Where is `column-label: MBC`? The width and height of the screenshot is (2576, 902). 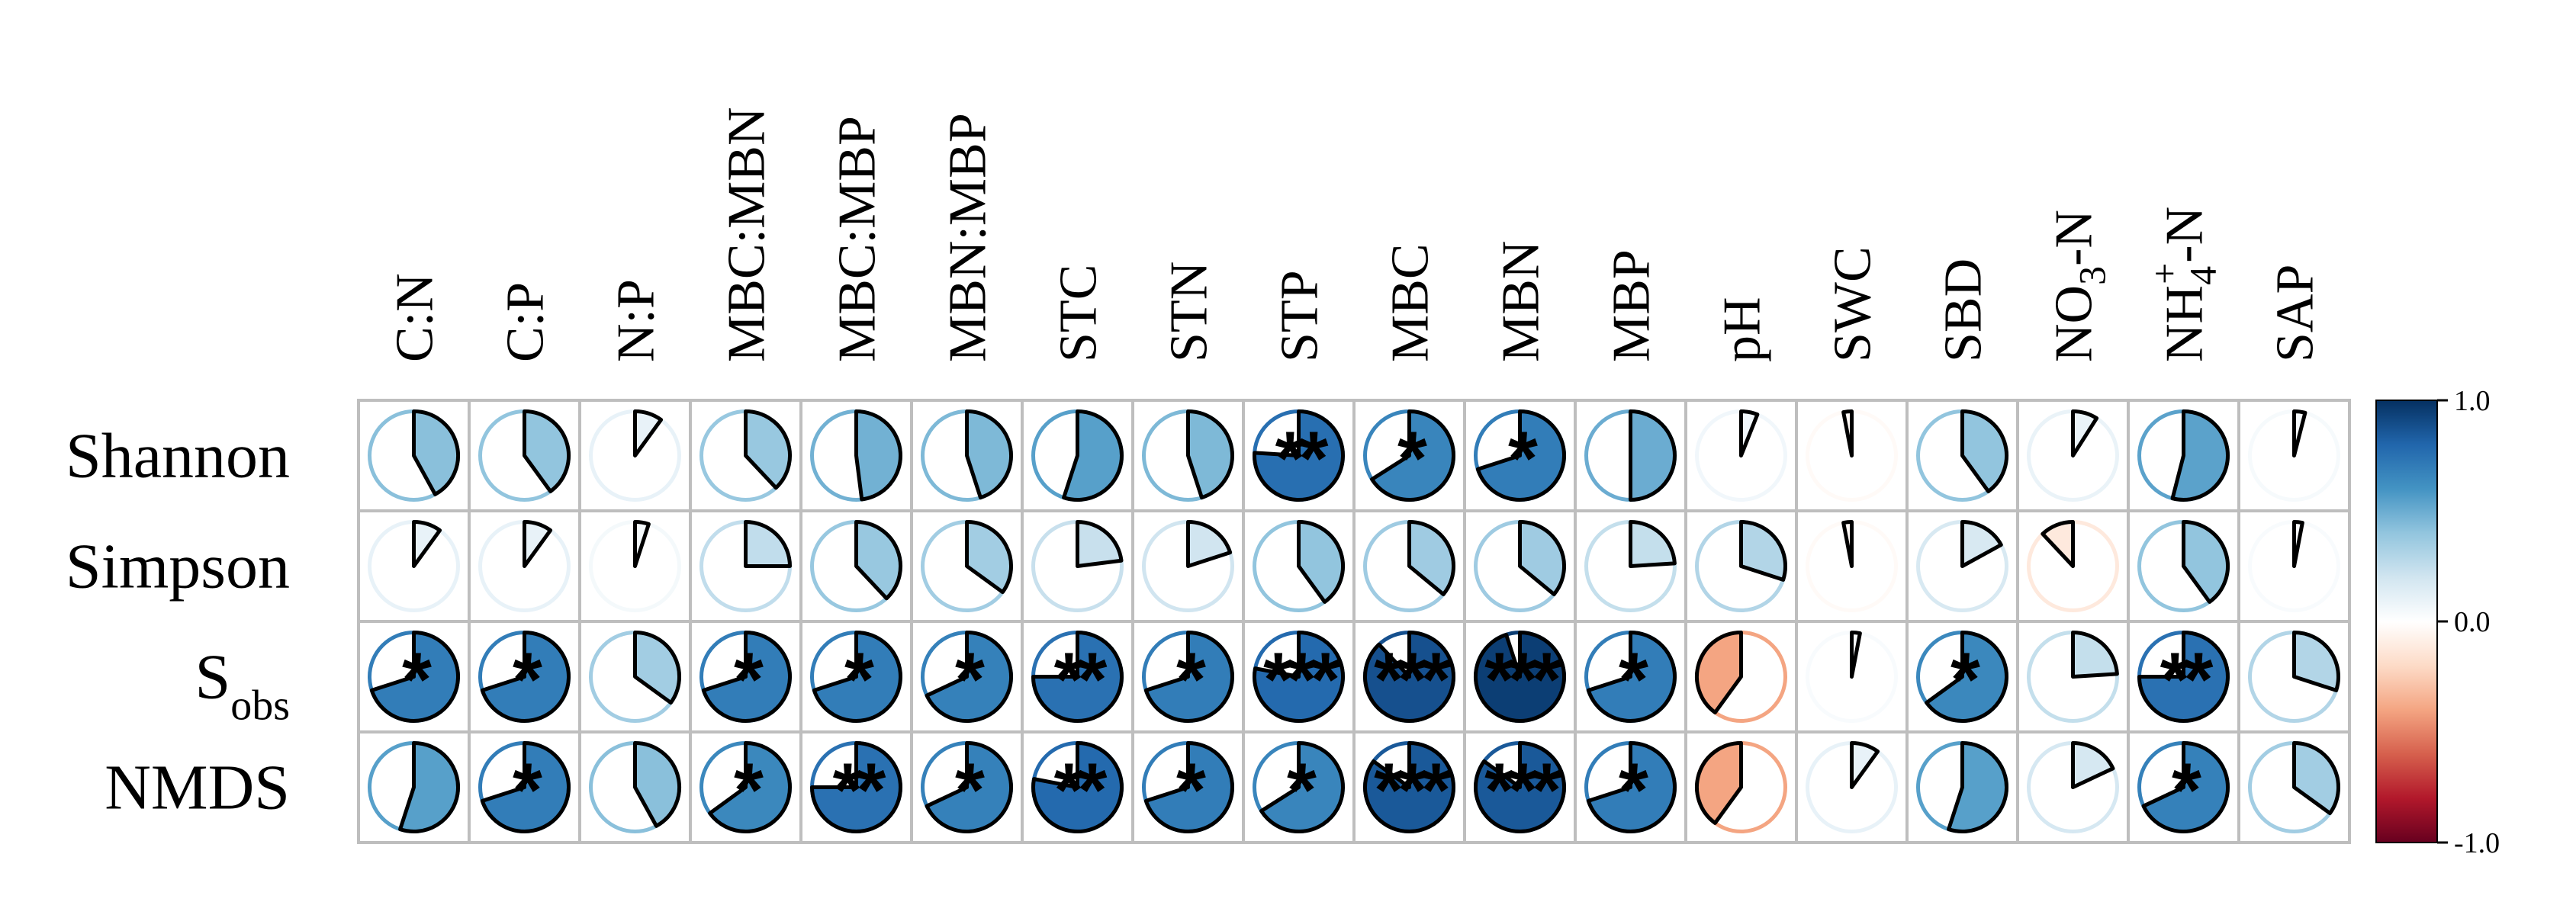 column-label: MBC is located at coordinates (1411, 302).